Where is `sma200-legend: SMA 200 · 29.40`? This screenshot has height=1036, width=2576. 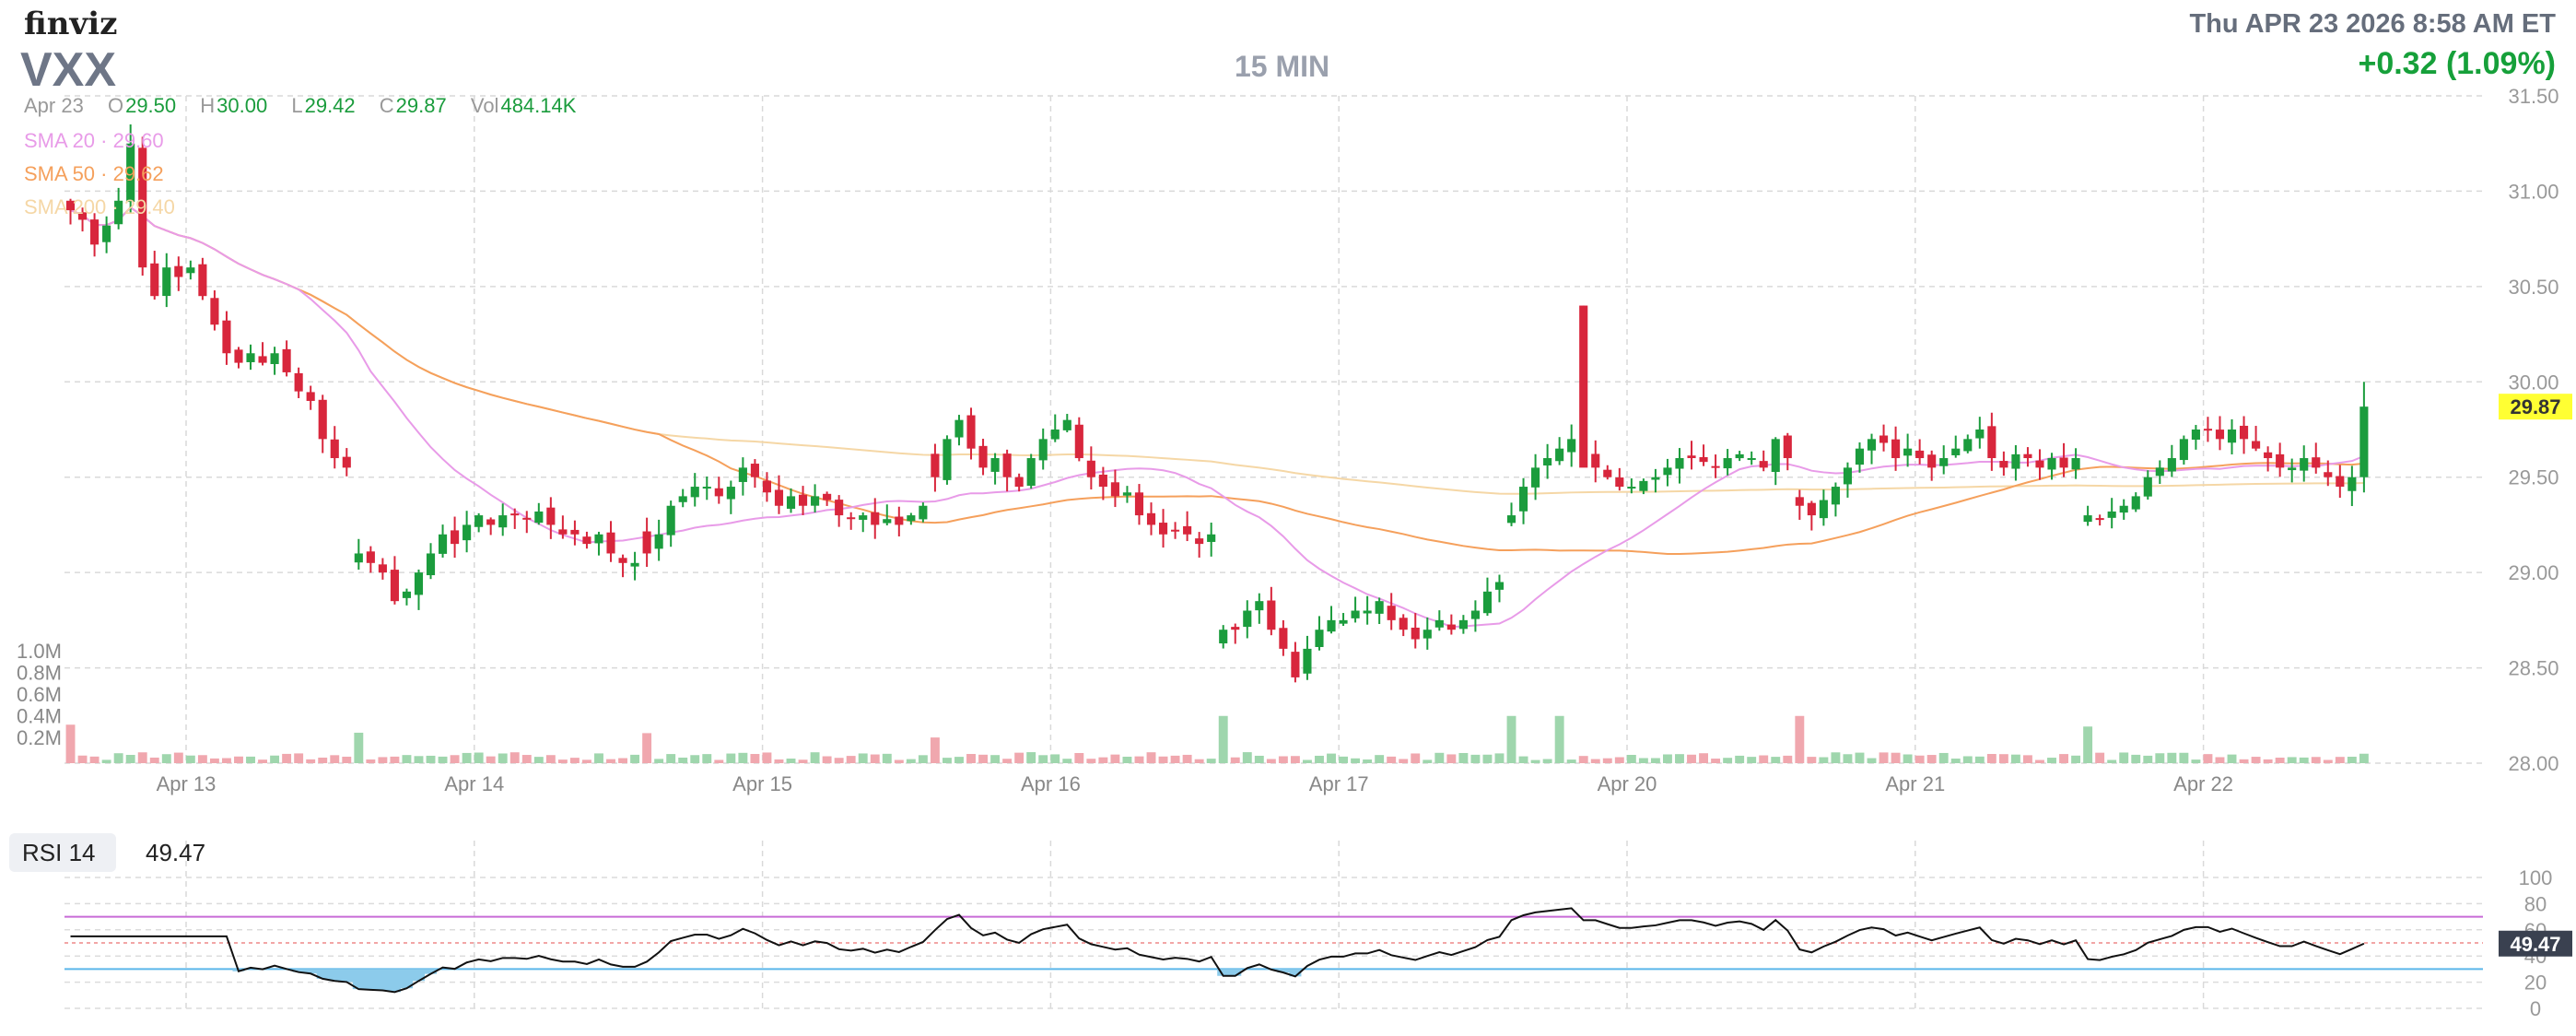 sma200-legend: SMA 200 · 29.40 is located at coordinates (99, 206).